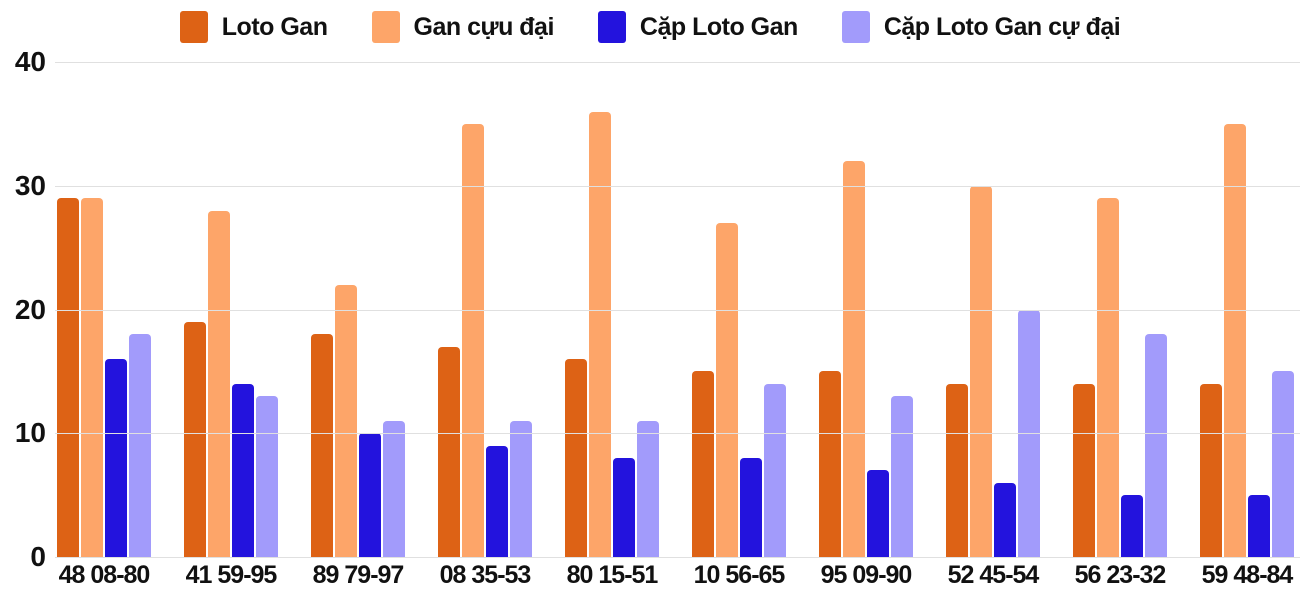 This screenshot has width=1300, height=600. I want to click on x-axis-cell: 52 45-54, so click(993, 579).